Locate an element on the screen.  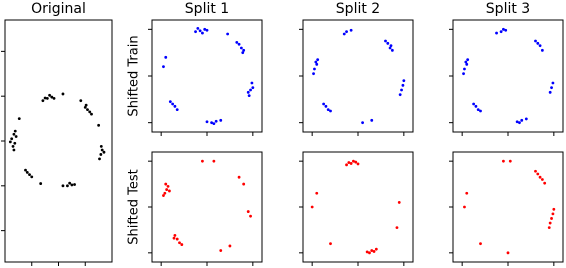
panel-title: Split 2 is located at coordinates (358, 9).